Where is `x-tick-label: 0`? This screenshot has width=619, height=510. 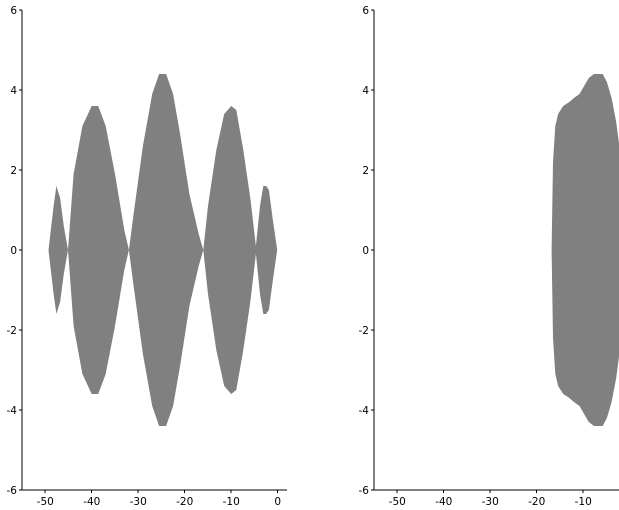 x-tick-label: 0 is located at coordinates (277, 502).